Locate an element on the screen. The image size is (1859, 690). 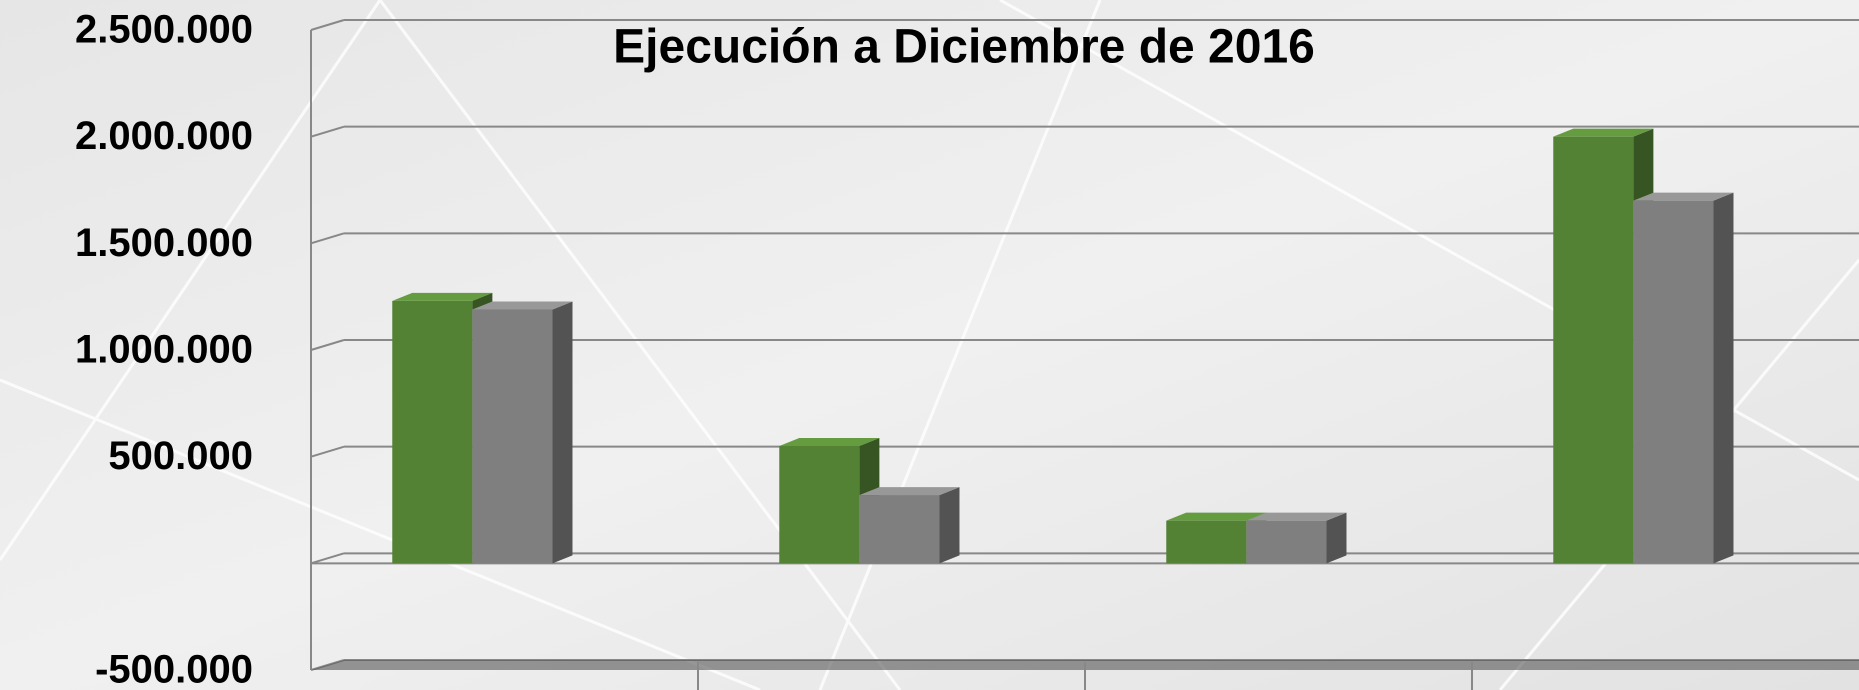
y-tick-label: 500.000 is located at coordinates (180, 456).